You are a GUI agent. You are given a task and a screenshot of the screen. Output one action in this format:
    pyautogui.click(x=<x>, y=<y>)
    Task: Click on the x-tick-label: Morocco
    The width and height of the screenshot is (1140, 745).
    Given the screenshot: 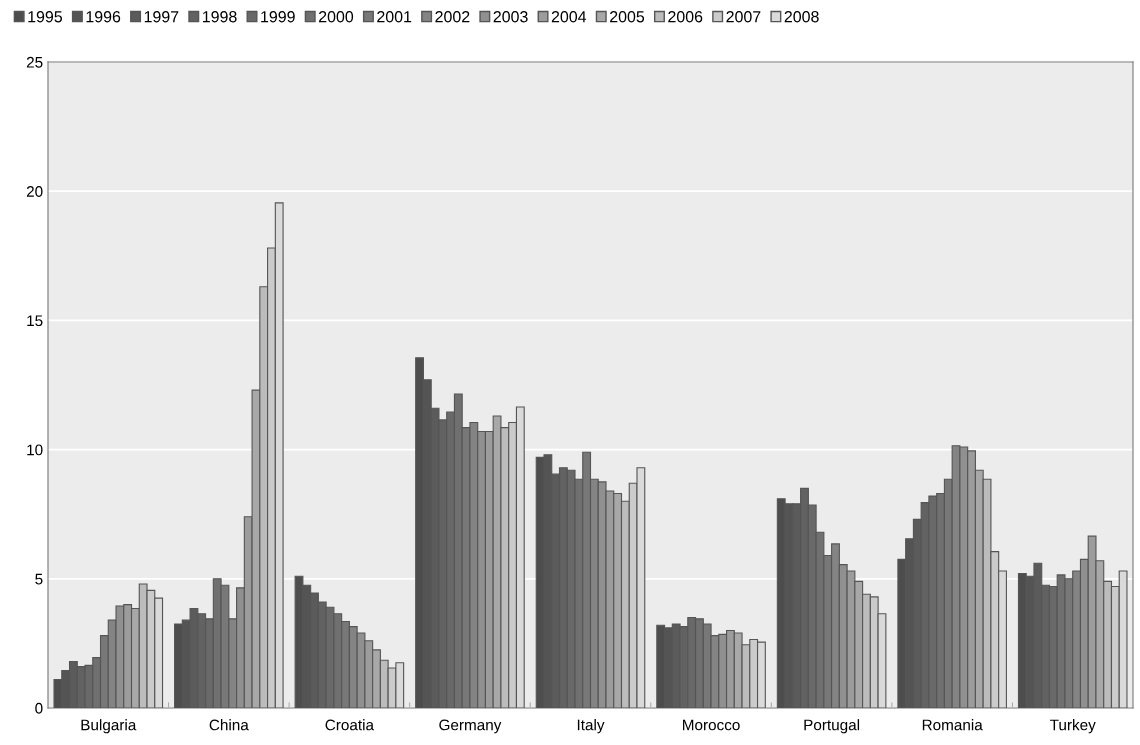 What is the action you would take?
    pyautogui.click(x=711, y=725)
    